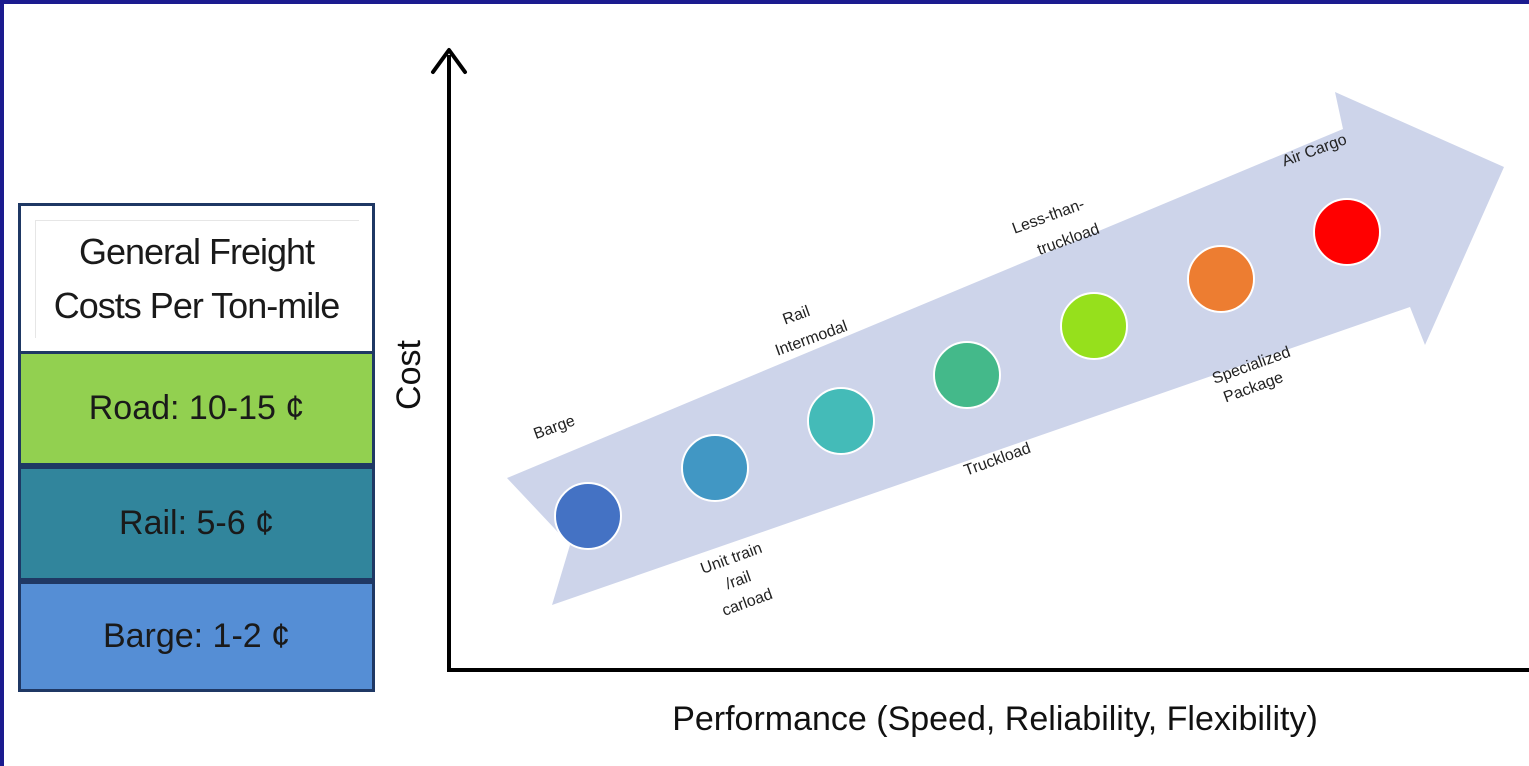 Image resolution: width=1529 pixels, height=766 pixels. Describe the element at coordinates (1221, 279) in the screenshot. I see `mode-circle-specialized` at that location.